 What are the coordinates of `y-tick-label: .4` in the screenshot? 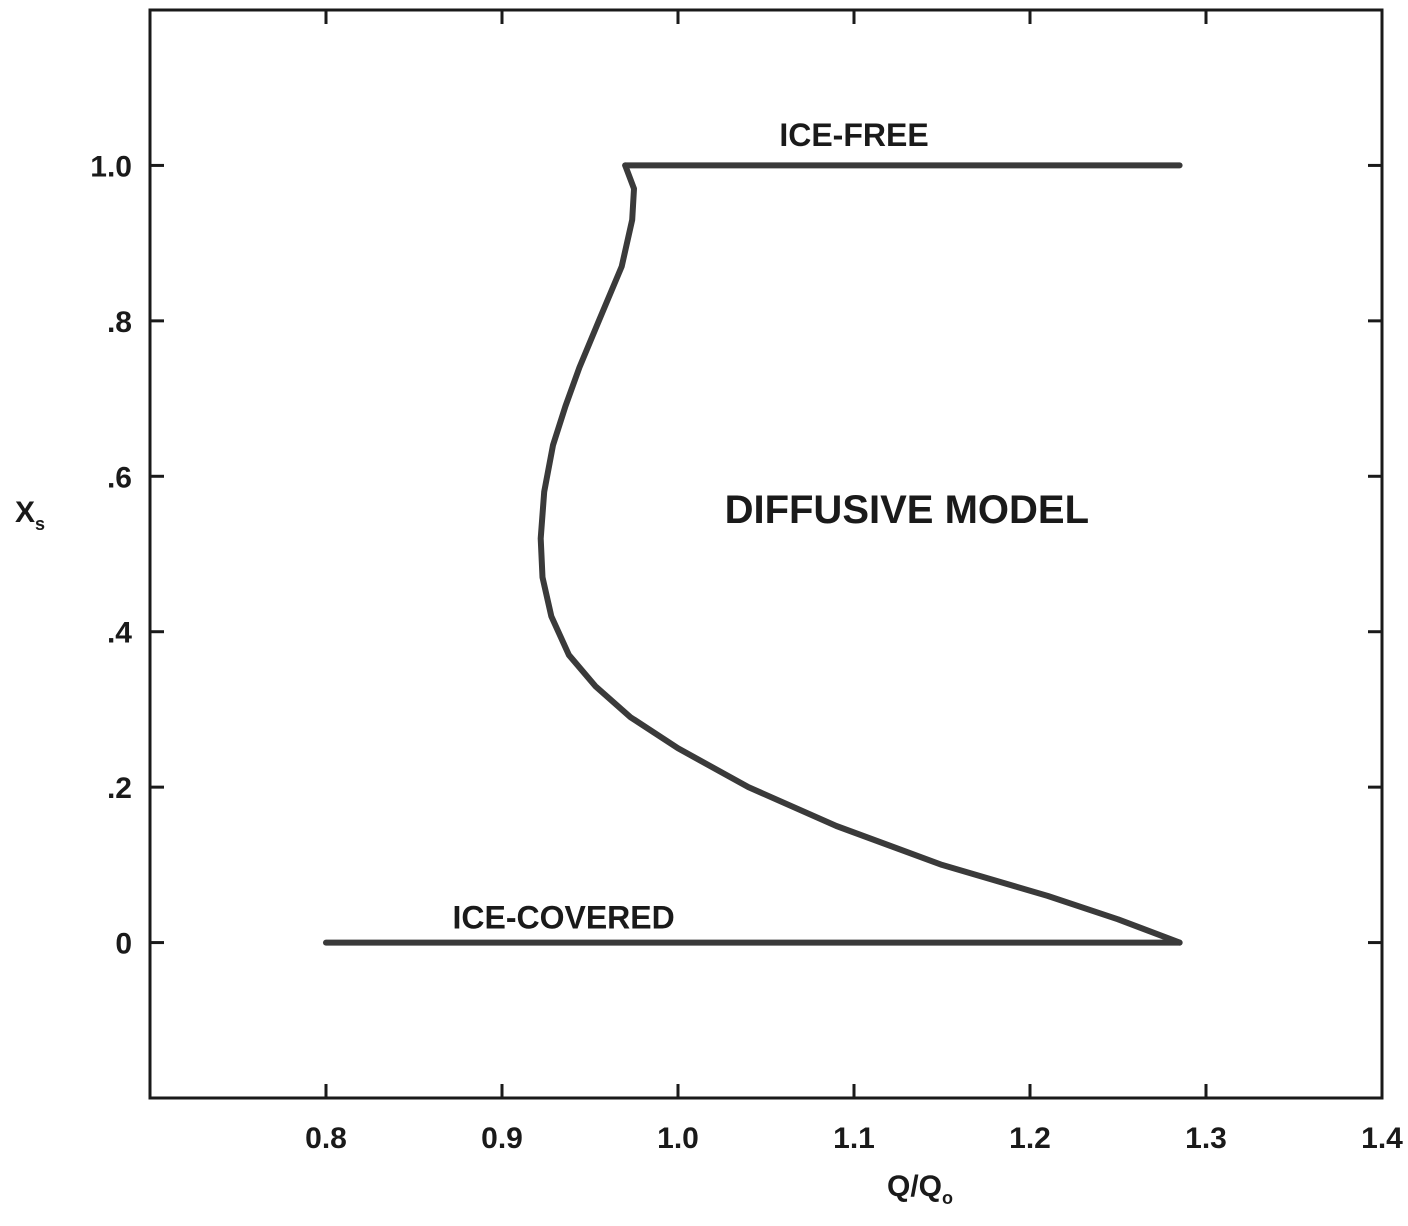 It's located at (119, 633).